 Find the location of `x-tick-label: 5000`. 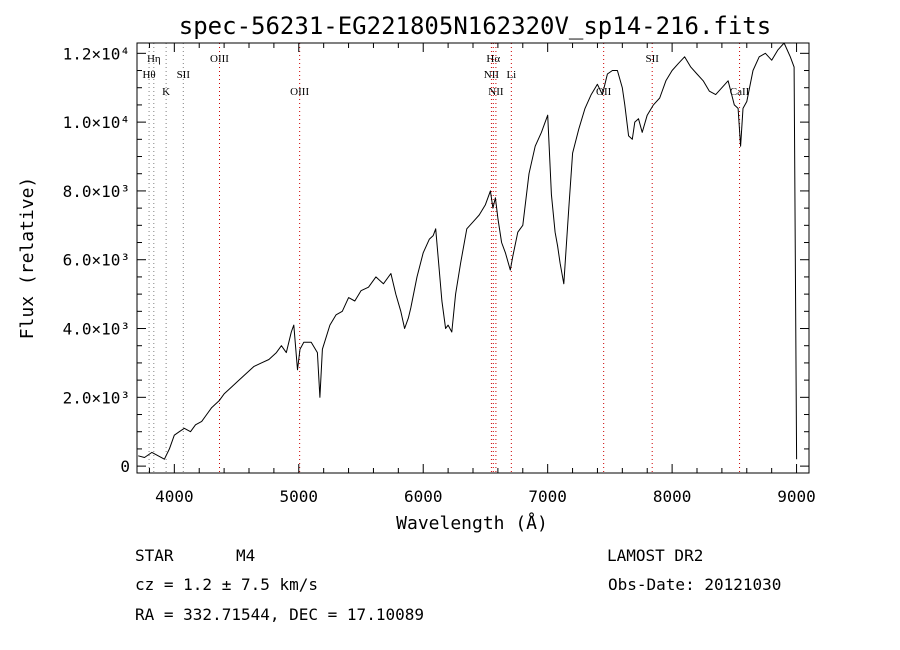

x-tick-label: 5000 is located at coordinates (299, 496).